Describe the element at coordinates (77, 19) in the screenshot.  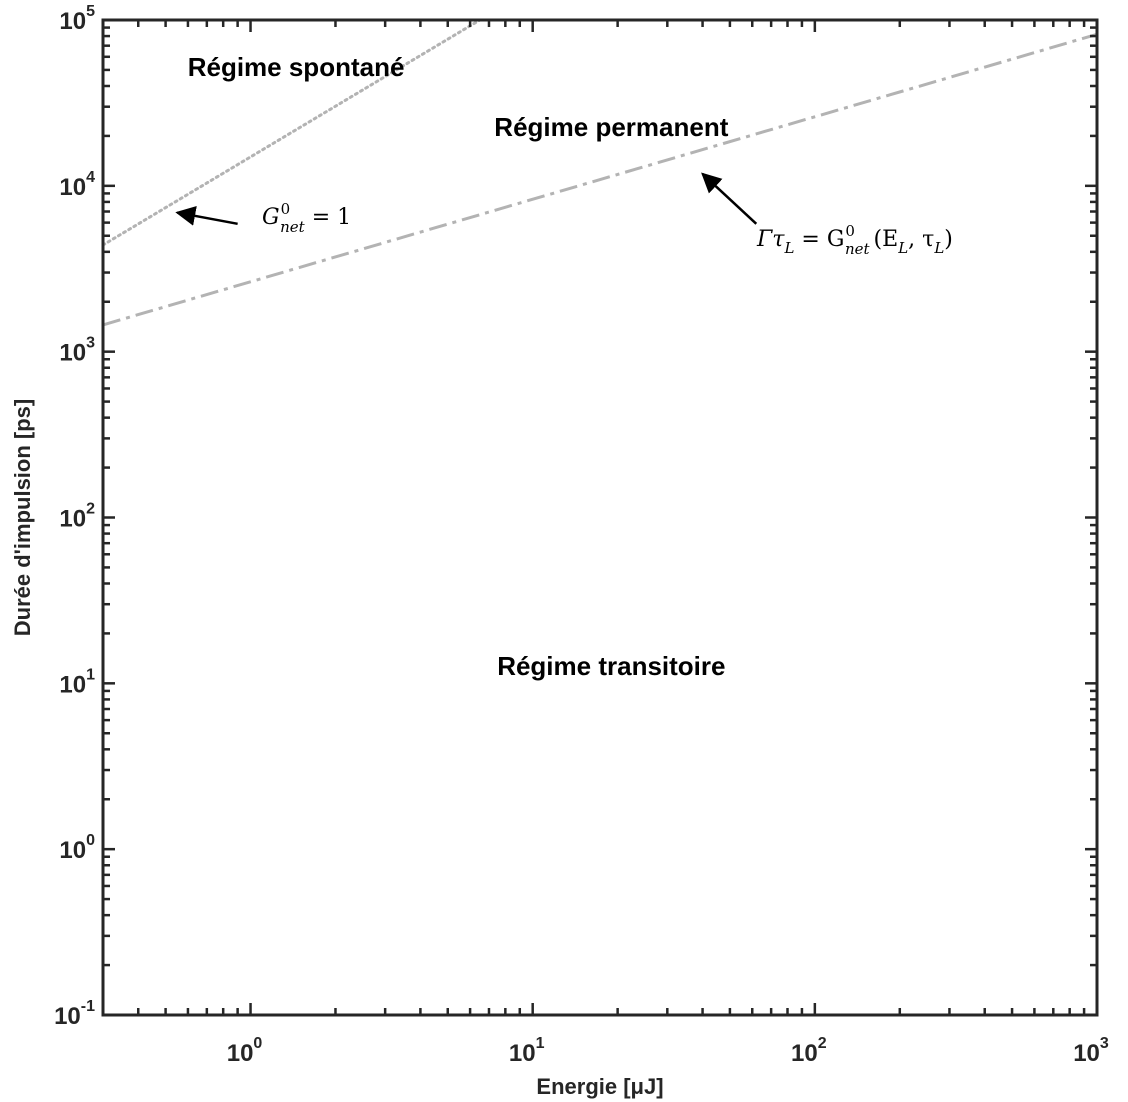
I see `y-tick-label: 10⁵` at that location.